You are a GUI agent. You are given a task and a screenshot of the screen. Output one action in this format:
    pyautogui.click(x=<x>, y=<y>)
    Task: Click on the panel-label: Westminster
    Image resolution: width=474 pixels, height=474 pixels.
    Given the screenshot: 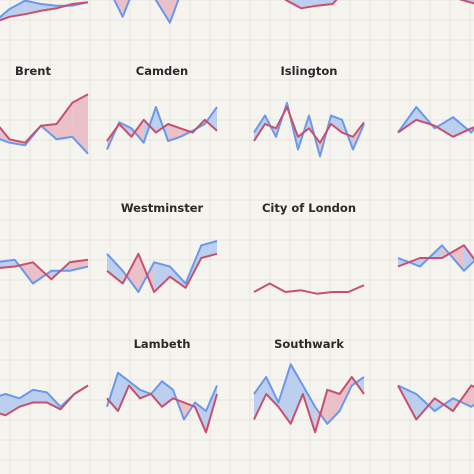 What is the action you would take?
    pyautogui.click(x=162, y=208)
    